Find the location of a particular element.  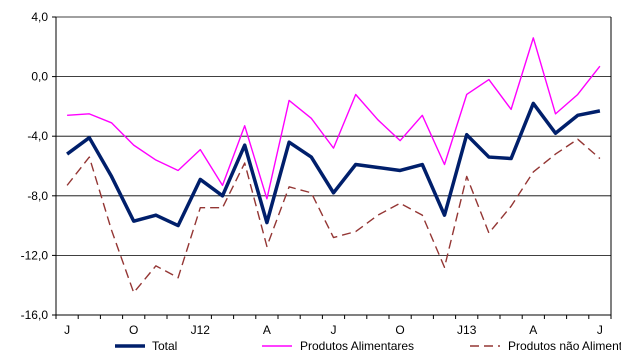

x-tick-label: J12 is located at coordinates (201, 330).